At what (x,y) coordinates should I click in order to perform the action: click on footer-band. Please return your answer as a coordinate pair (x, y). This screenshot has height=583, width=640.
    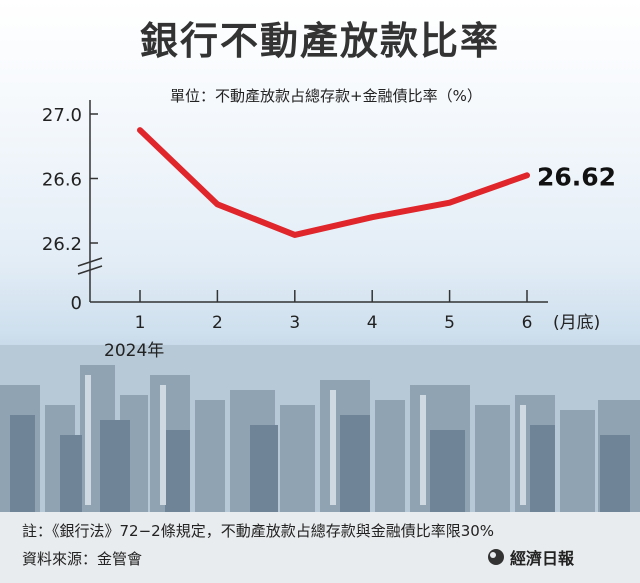
    Looking at the image, I should click on (320, 547).